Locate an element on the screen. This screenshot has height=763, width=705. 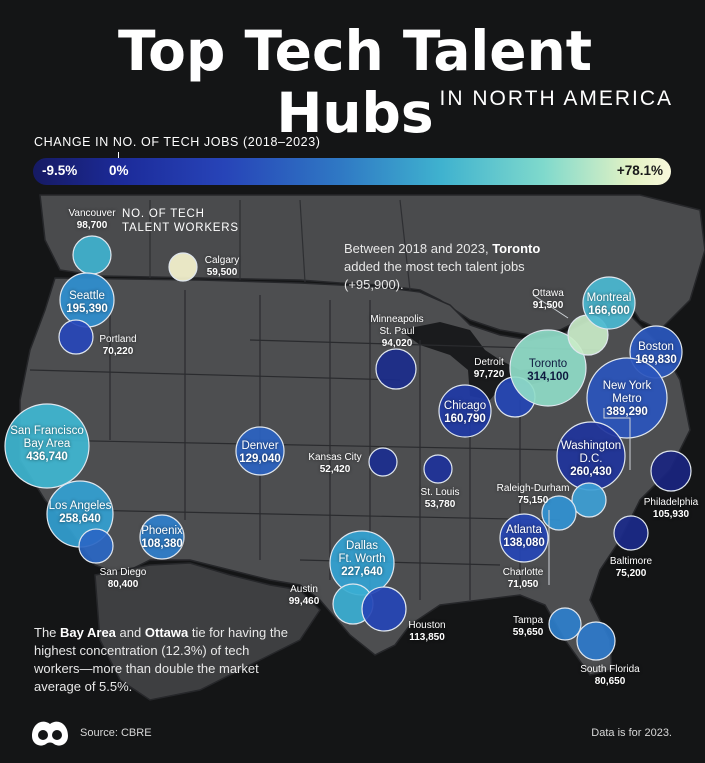
city-value: 53,780 is located at coordinates (440, 504).